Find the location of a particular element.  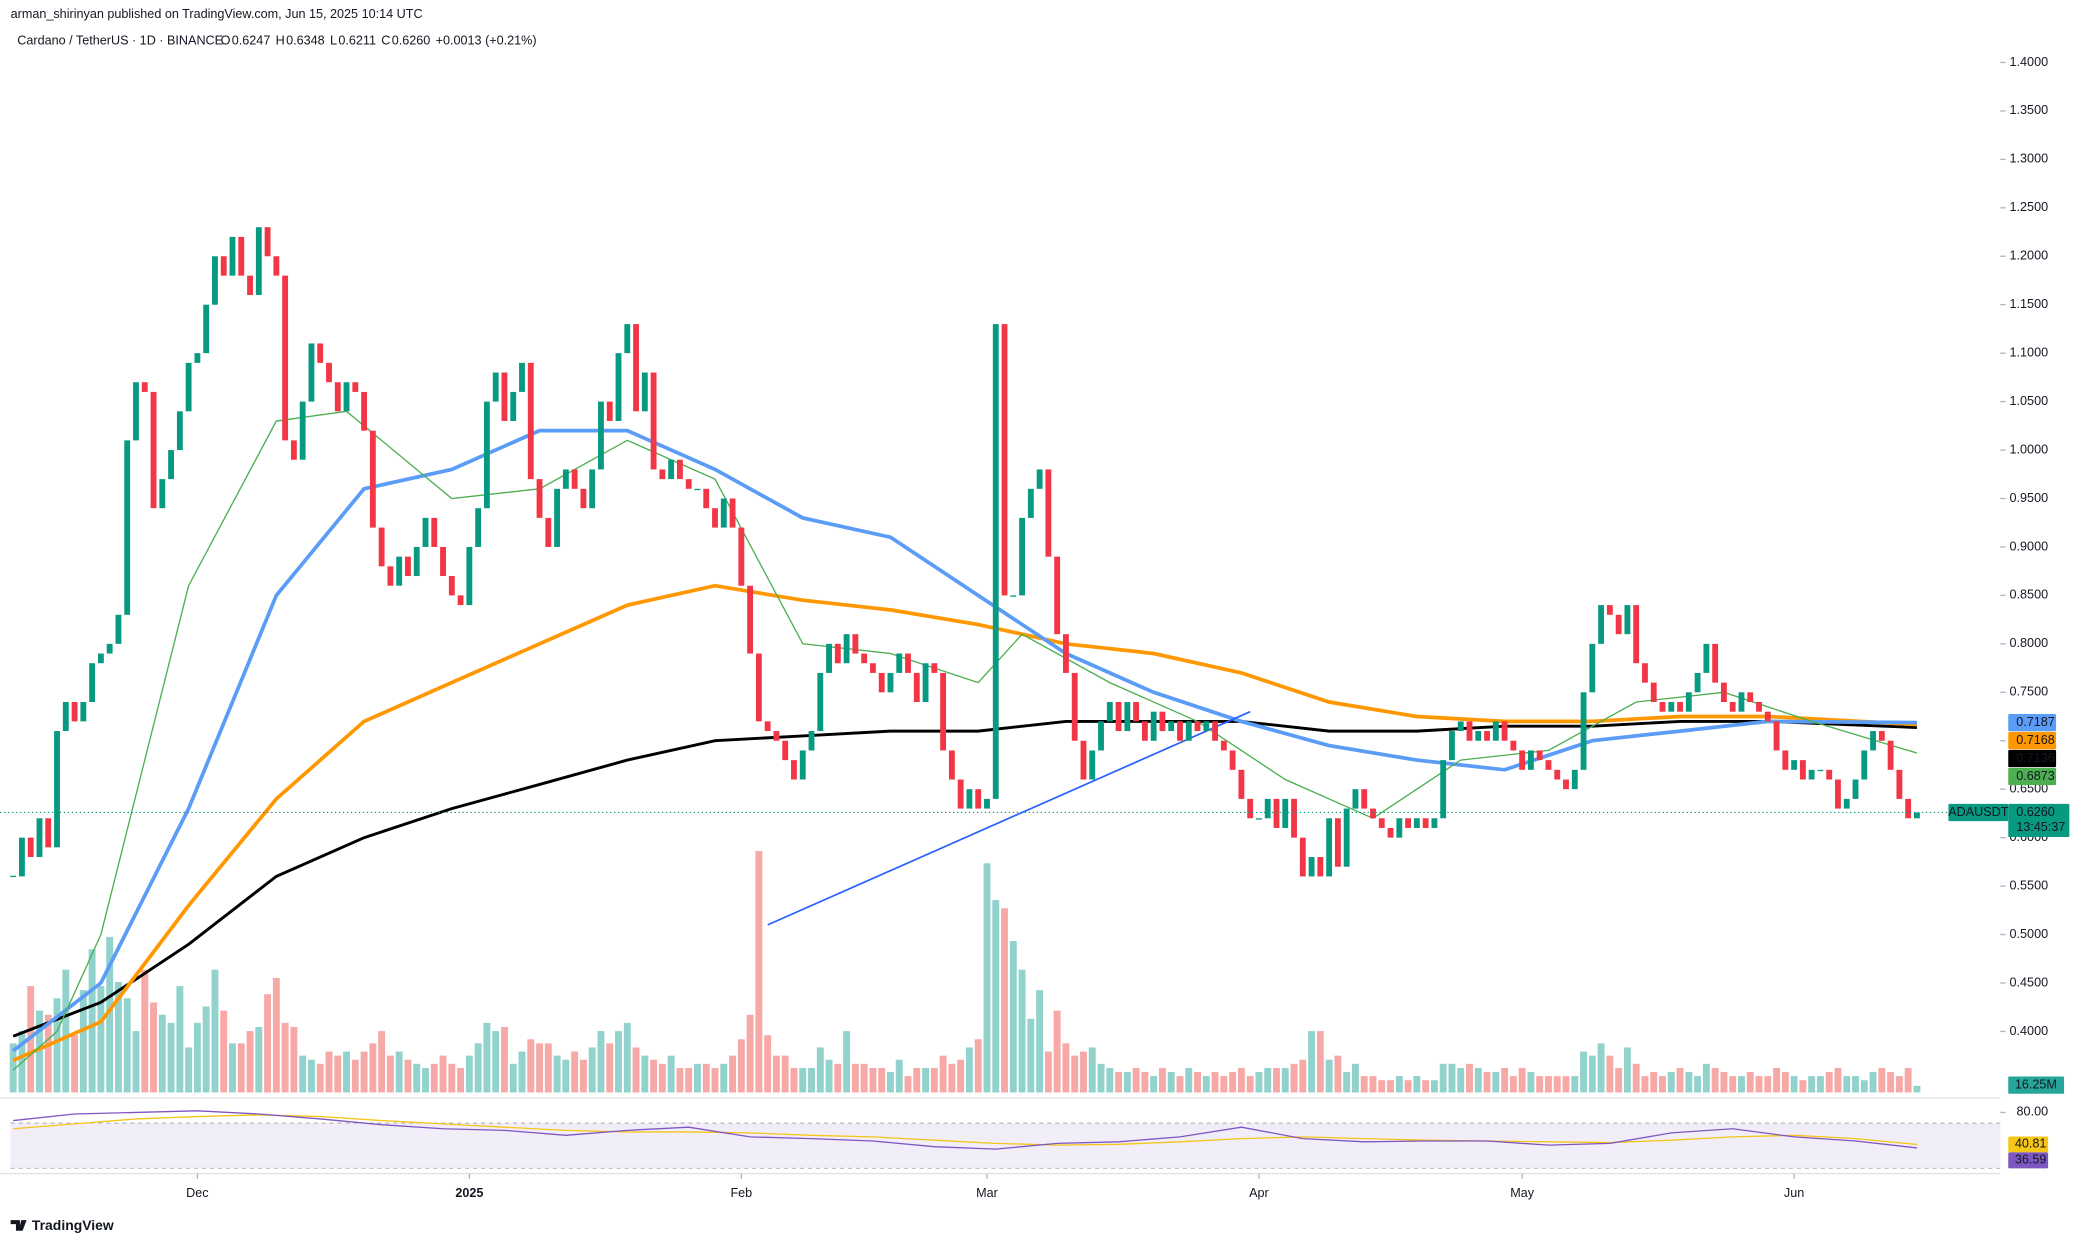

rsi-tag-label: 36.59 is located at coordinates (2031, 1160).